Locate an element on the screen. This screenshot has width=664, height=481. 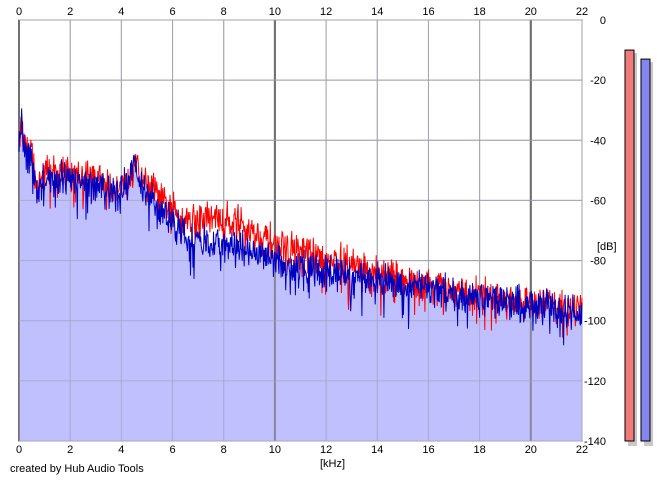
x-tick-label-top: 6 is located at coordinates (172, 12).